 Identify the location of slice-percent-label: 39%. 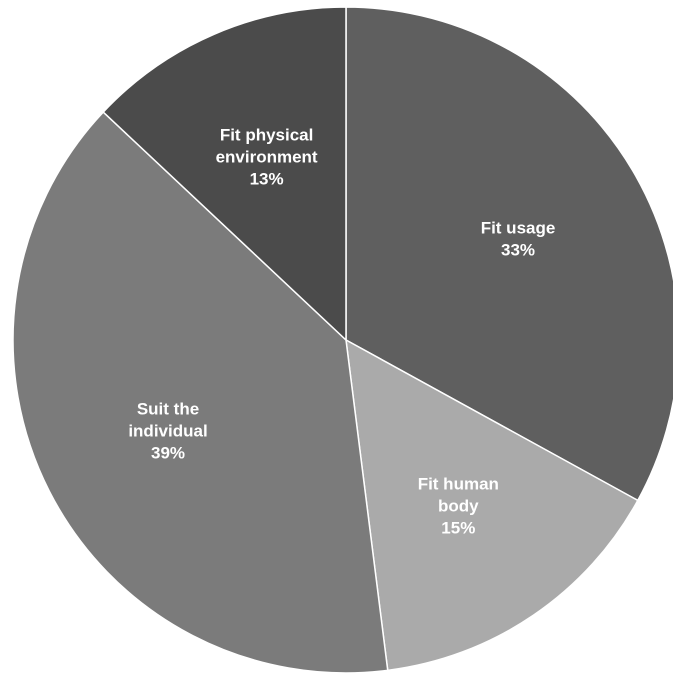
(168, 453).